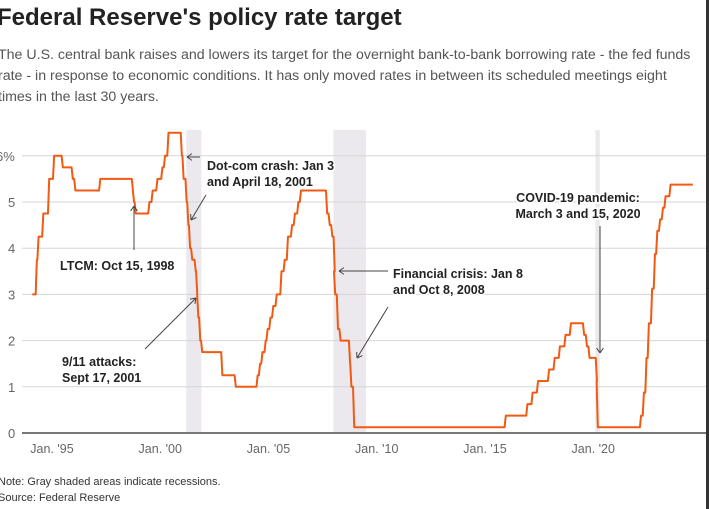 This screenshot has width=709, height=509. Describe the element at coordinates (11, 387) in the screenshot. I see `y-tick-label: 1` at that location.